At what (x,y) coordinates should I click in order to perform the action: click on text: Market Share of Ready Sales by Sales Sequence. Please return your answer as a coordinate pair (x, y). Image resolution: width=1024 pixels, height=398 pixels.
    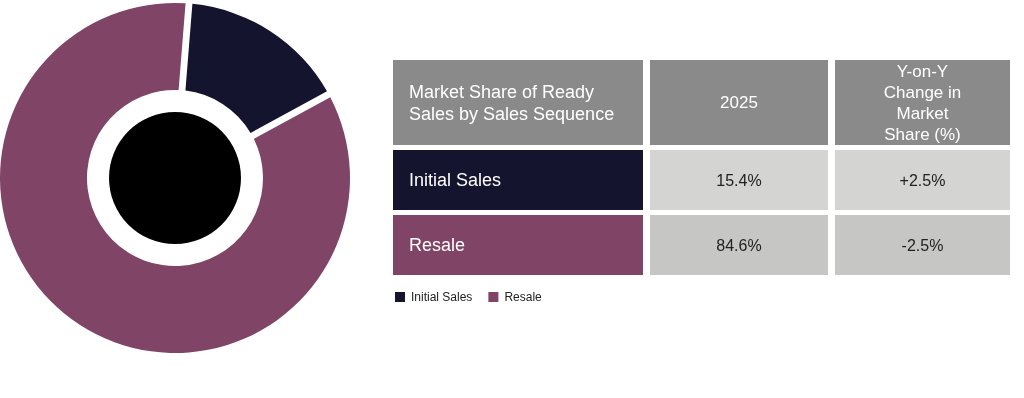
    Looking at the image, I should click on (512, 103).